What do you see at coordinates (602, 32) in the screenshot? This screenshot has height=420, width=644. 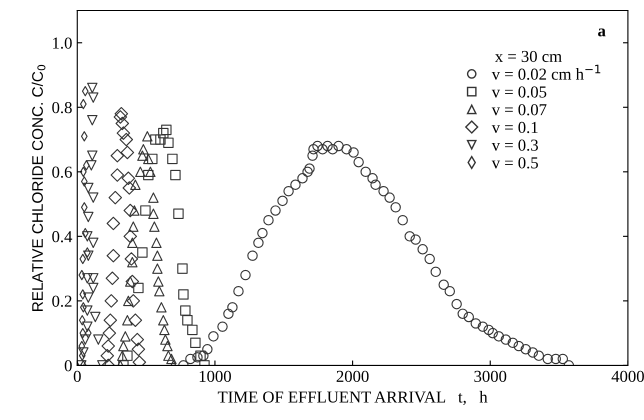 I see `annotation: a` at bounding box center [602, 32].